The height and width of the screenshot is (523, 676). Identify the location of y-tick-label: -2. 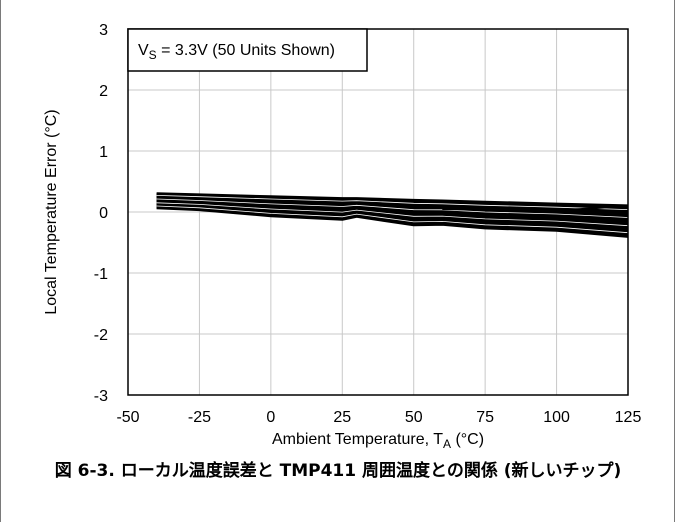
(101, 335).